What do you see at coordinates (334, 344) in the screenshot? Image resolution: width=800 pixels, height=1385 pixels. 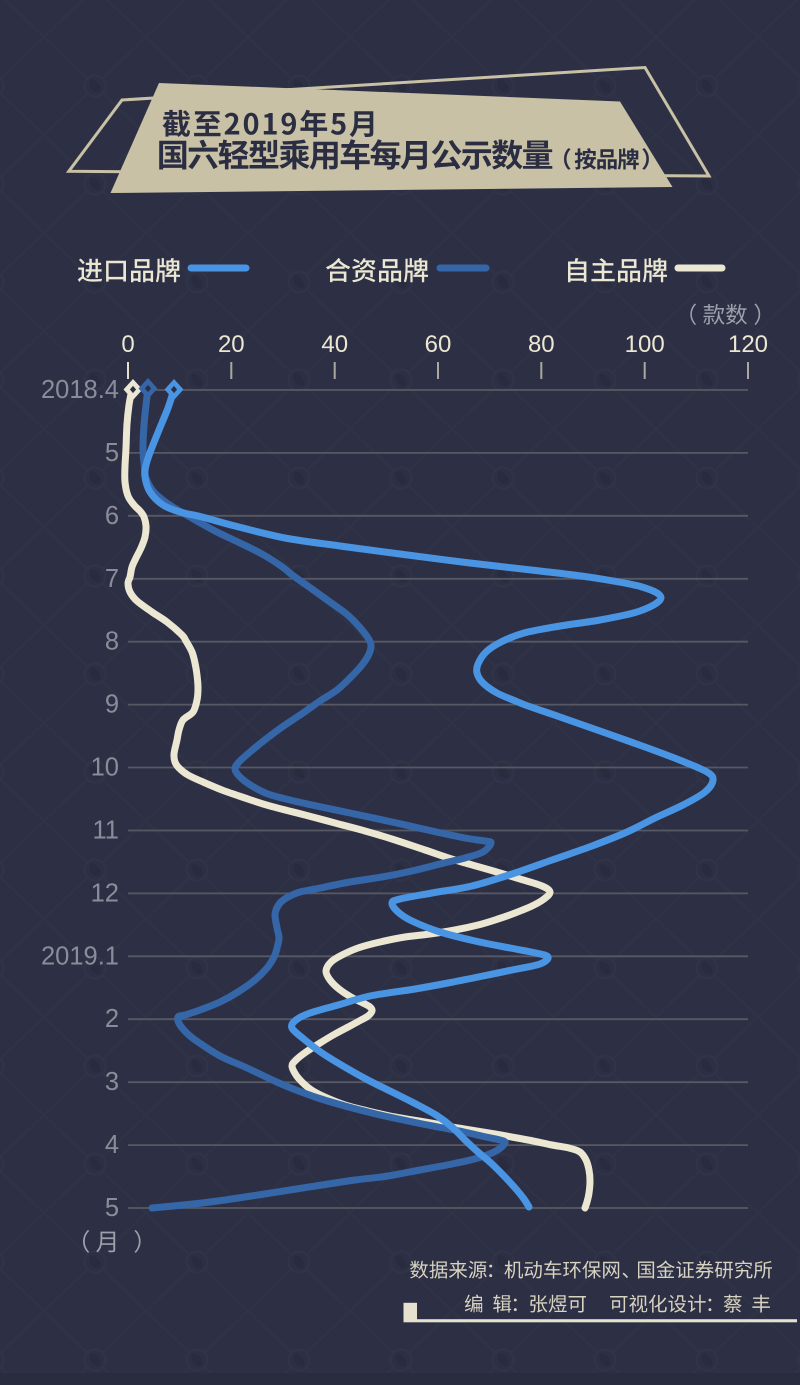 I see `svg-text: 40` at bounding box center [334, 344].